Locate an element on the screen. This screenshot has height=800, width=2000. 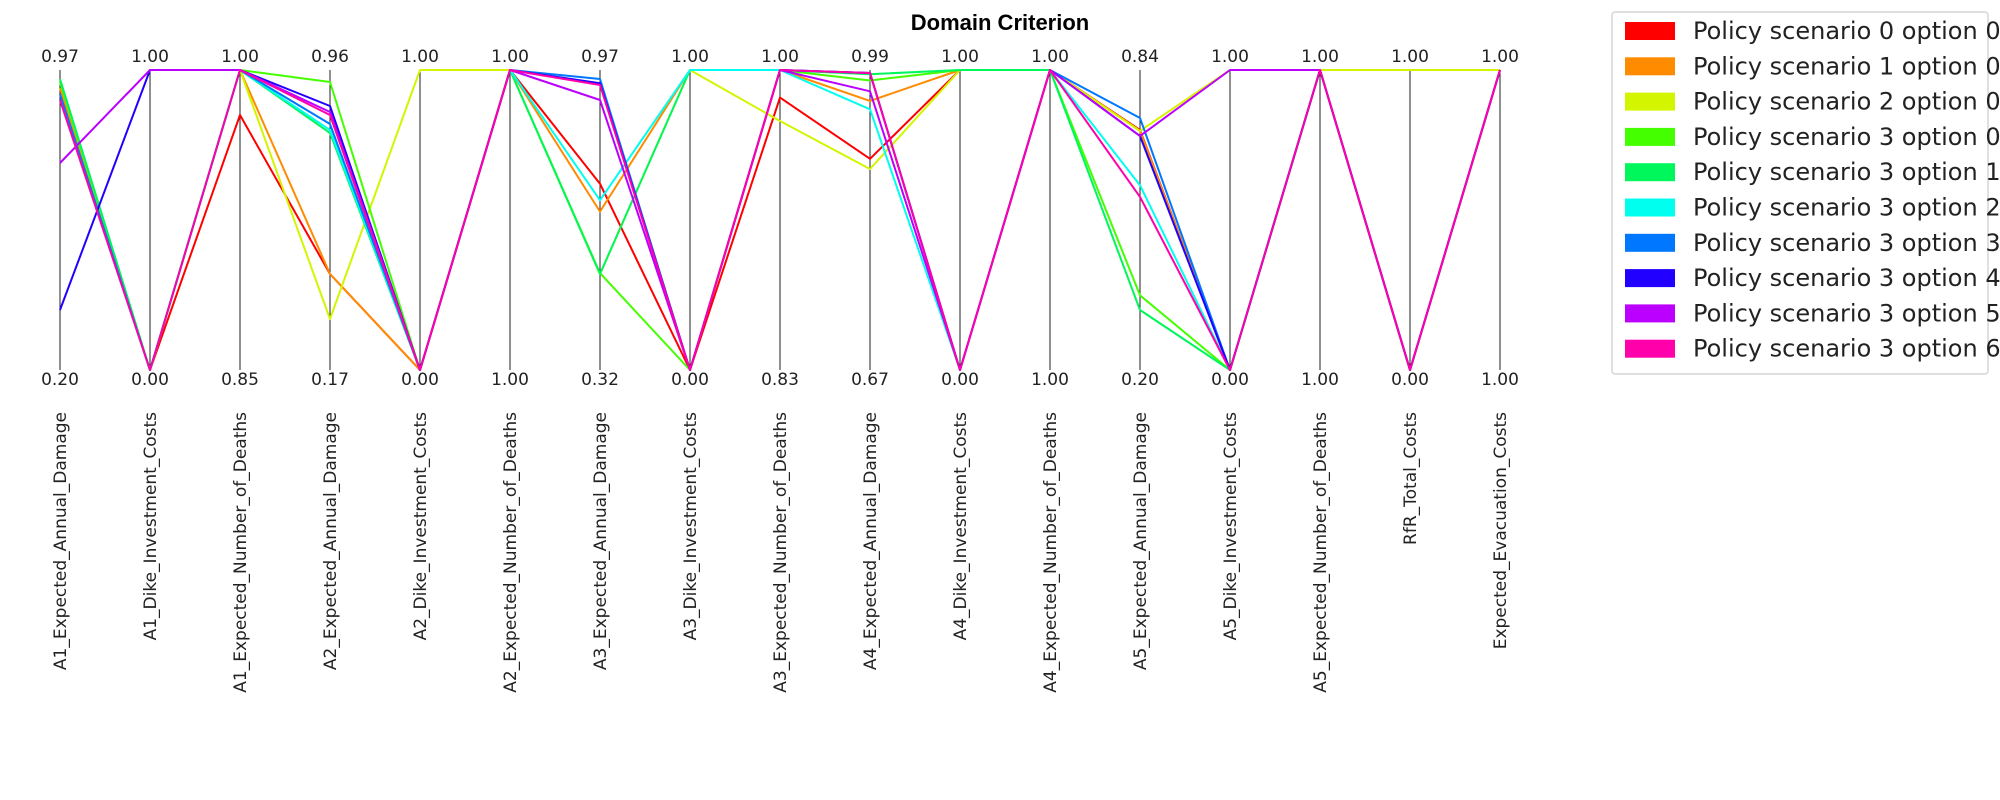
axis-top-tick-label: 0.99 is located at coordinates (870, 57).